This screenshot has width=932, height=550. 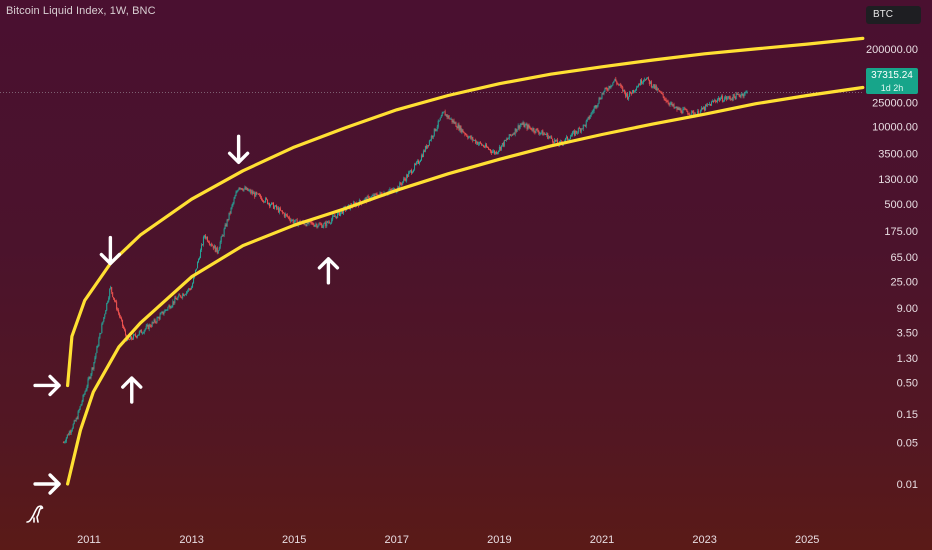 What do you see at coordinates (602, 540) in the screenshot?
I see `x-tick-label: 2021` at bounding box center [602, 540].